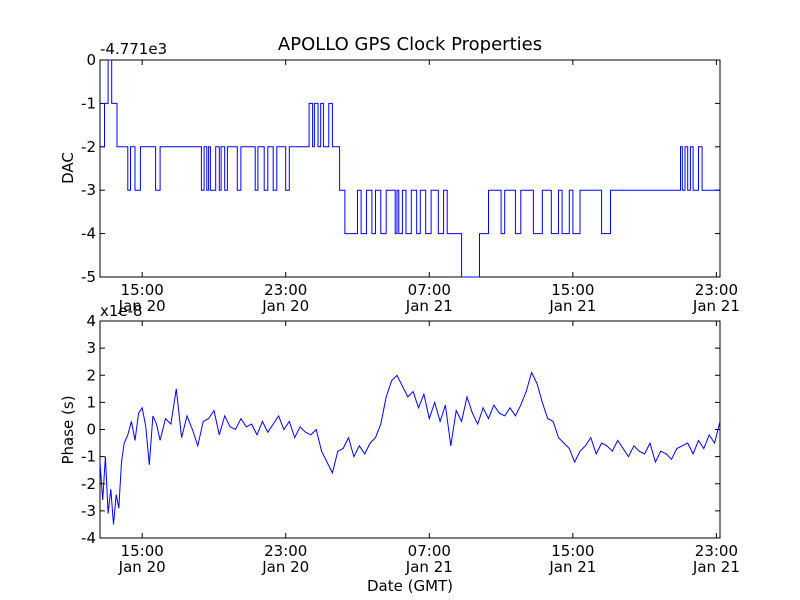  What do you see at coordinates (68, 168) in the screenshot?
I see `dac-ylabel: DAC` at bounding box center [68, 168].